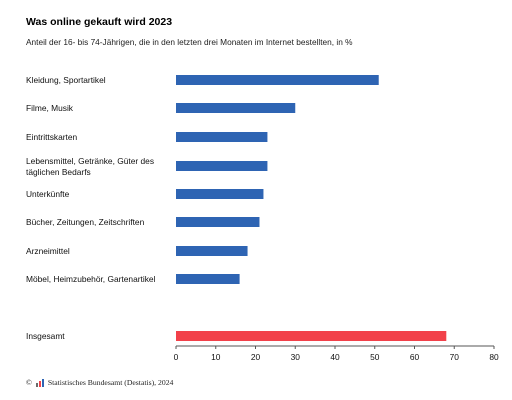 Image resolution: width=512 pixels, height=400 pixels. I want to click on category-label: Eintrittskarten, so click(52, 137).